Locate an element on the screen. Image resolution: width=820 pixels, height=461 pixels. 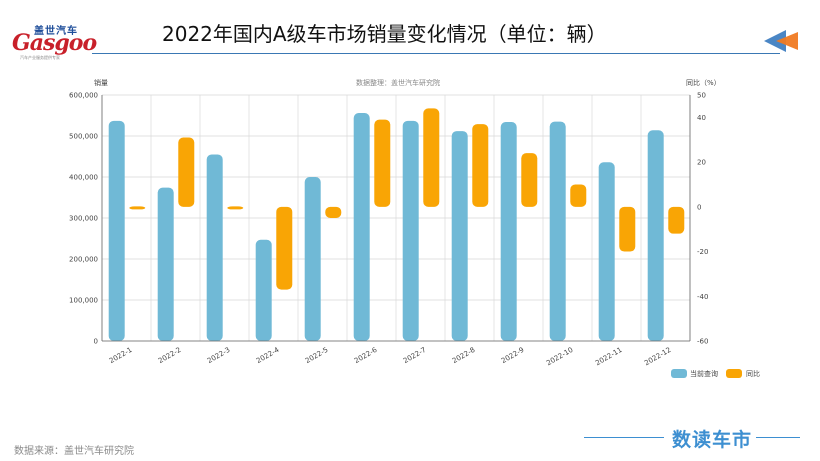
y-tick-label: 200,000 is located at coordinates (83, 260).